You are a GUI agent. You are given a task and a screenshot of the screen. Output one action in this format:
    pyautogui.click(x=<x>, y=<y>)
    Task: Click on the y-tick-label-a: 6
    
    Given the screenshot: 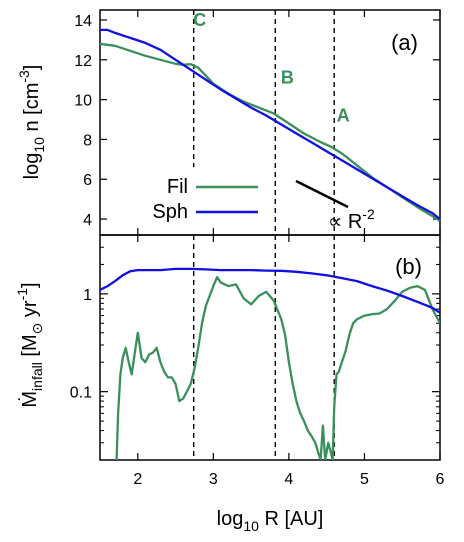 What is the action you would take?
    pyautogui.click(x=87, y=180)
    